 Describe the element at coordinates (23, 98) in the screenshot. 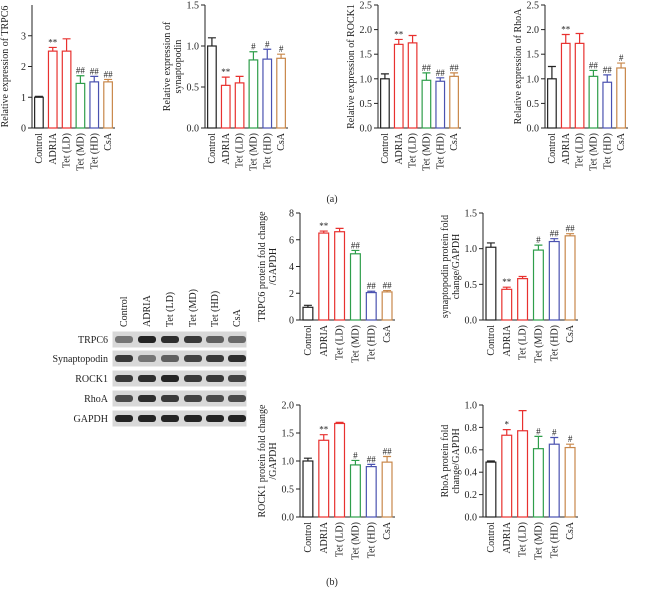

I see `y-tick-label: 1` at that location.